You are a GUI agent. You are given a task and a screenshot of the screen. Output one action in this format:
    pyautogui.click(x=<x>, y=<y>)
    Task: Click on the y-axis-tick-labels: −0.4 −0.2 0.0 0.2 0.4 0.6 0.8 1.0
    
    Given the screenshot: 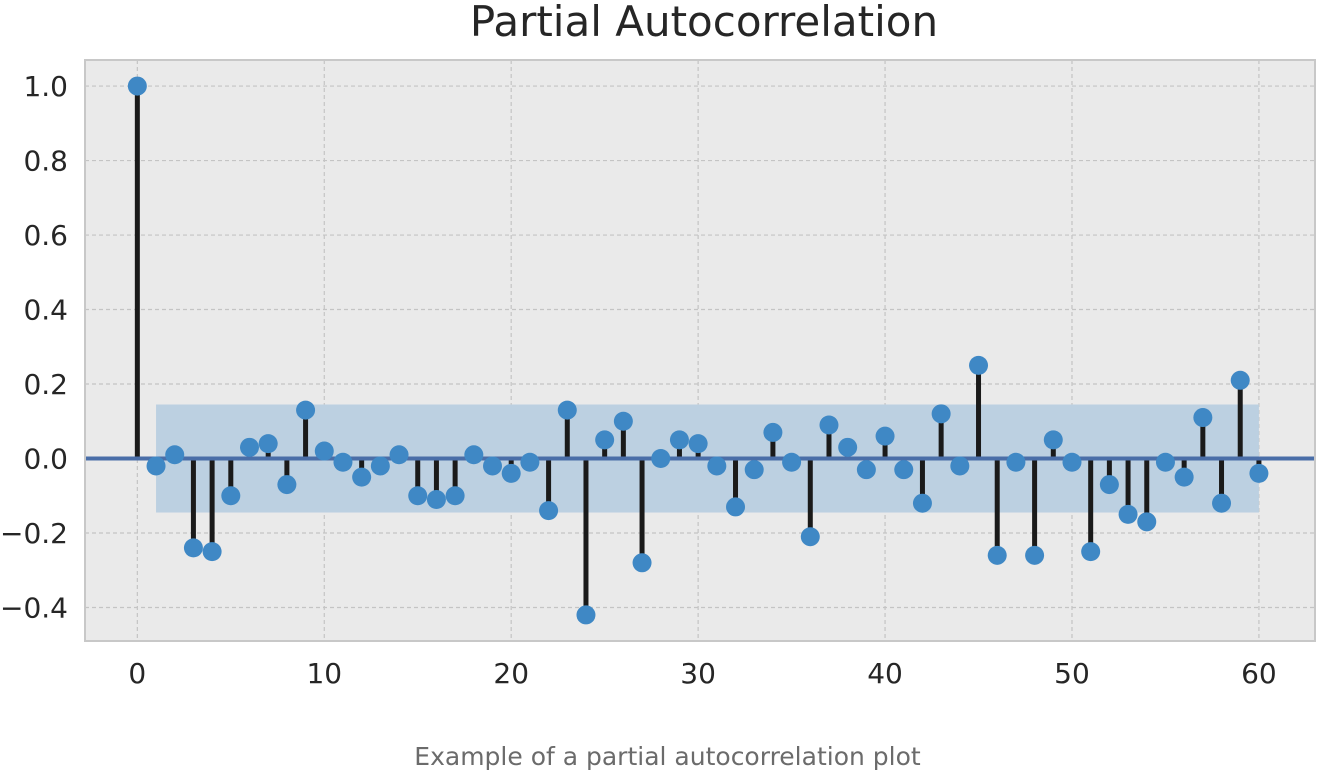 What is the action you would take?
    pyautogui.click(x=34, y=347)
    